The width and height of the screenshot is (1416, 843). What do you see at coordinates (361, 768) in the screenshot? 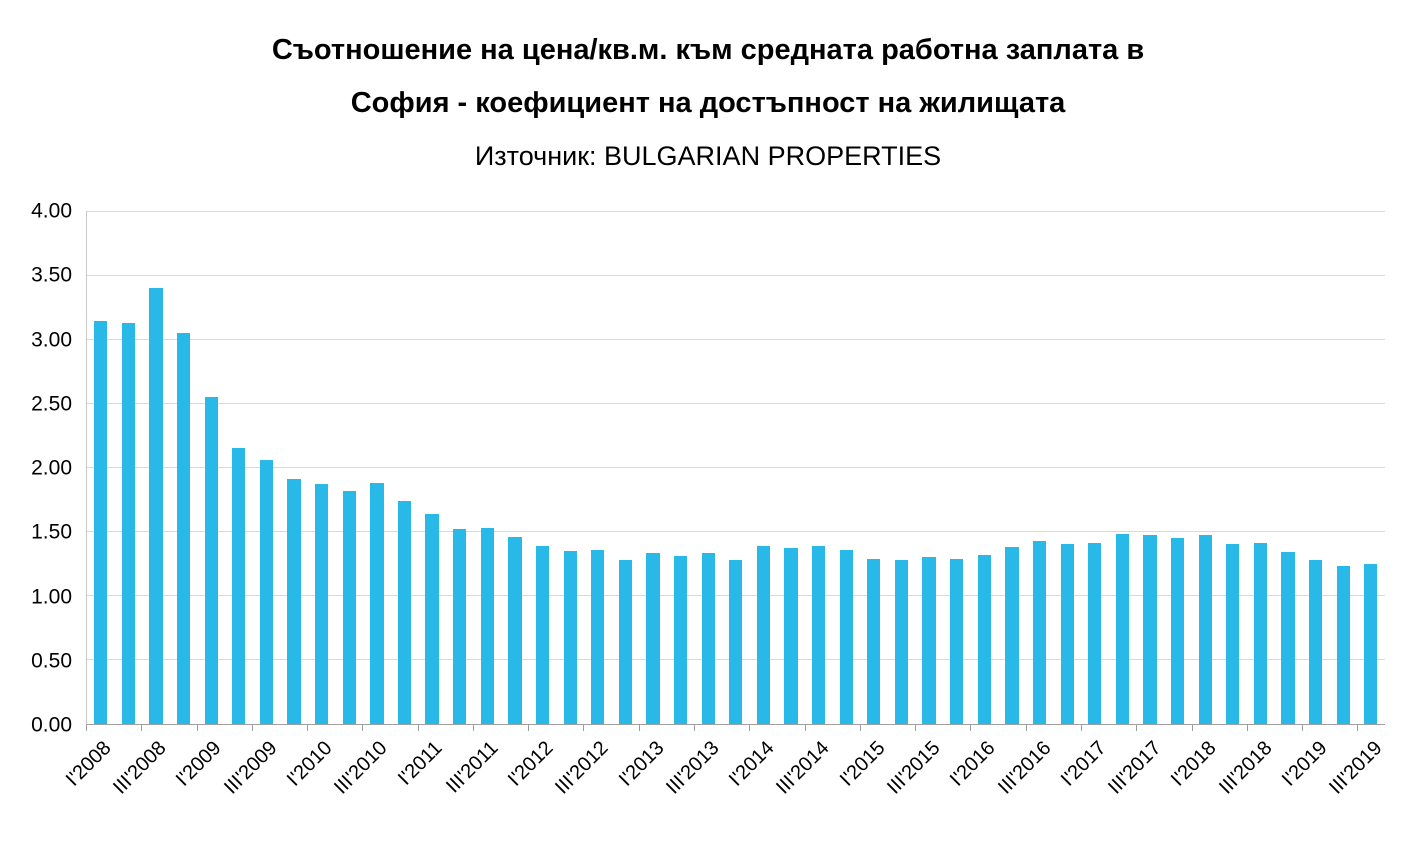
I see `x-tick-label: III'2010` at bounding box center [361, 768].